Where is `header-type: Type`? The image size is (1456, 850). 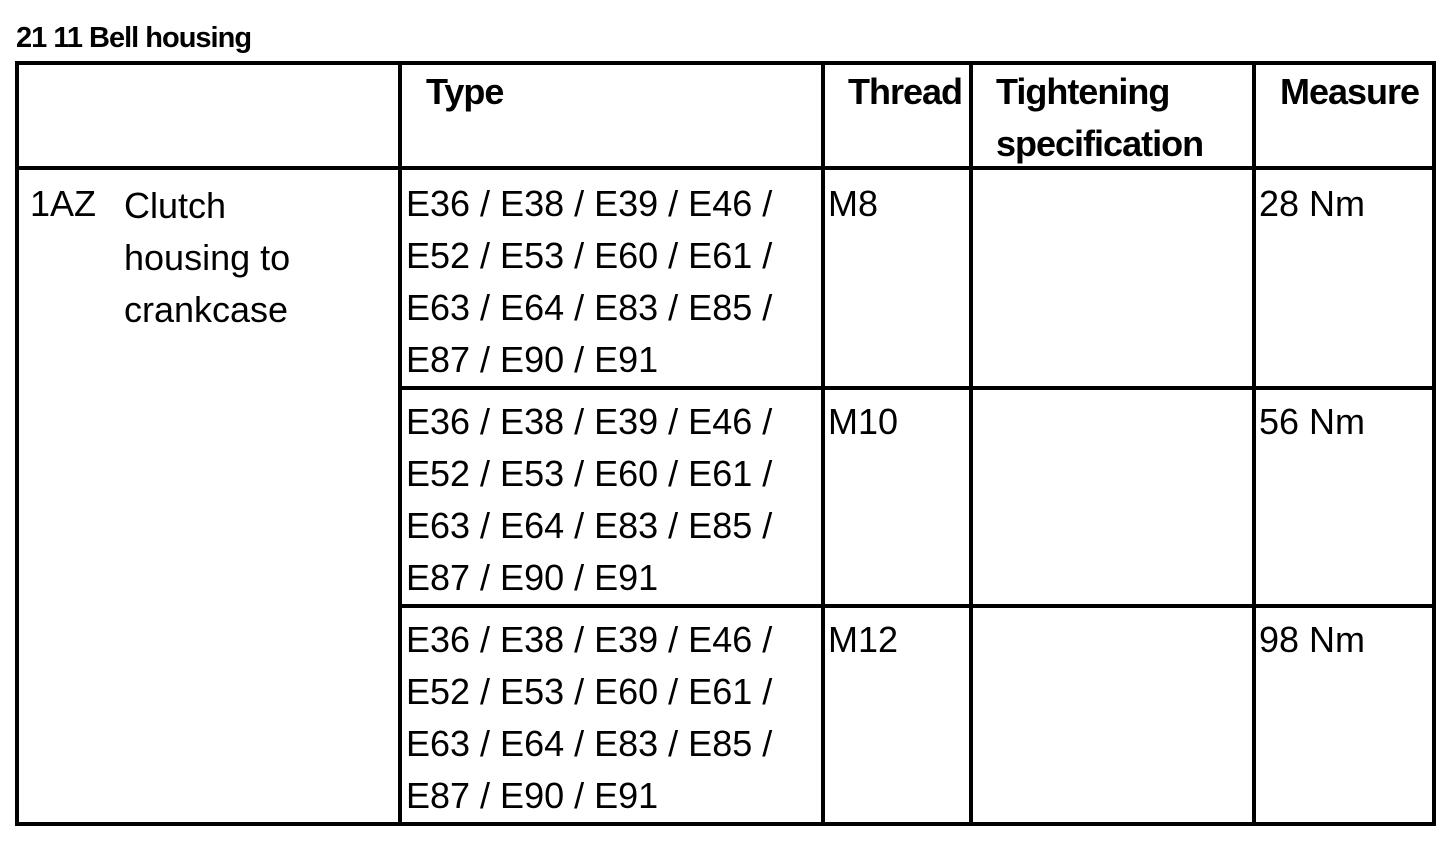 header-type: Type is located at coordinates (465, 91).